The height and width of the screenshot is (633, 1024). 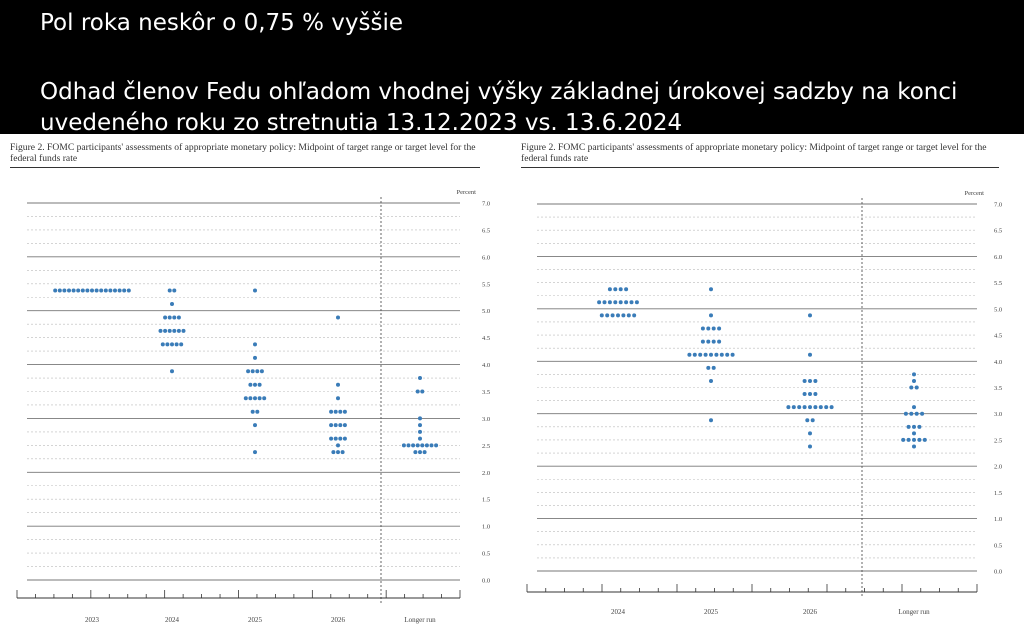 I want to click on left-ytick-label: 5.5, so click(x=486, y=284).